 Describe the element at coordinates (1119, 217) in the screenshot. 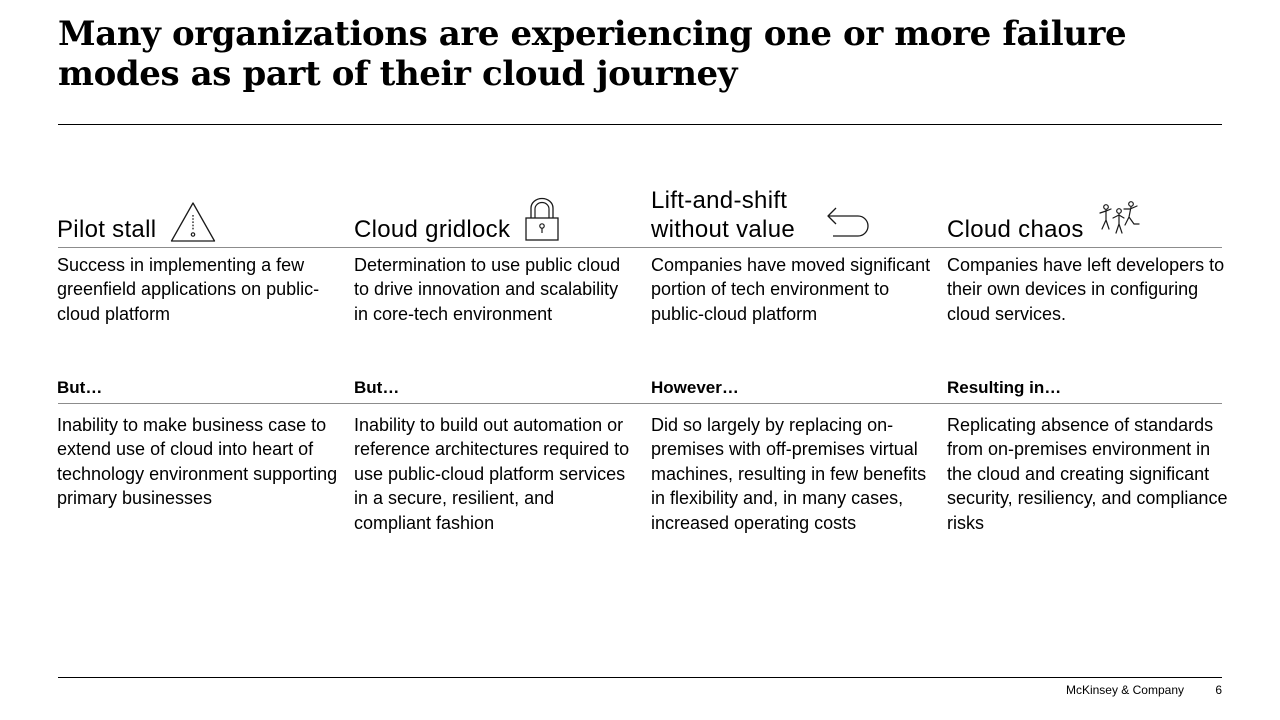

I see `scattered-people-icon` at that location.